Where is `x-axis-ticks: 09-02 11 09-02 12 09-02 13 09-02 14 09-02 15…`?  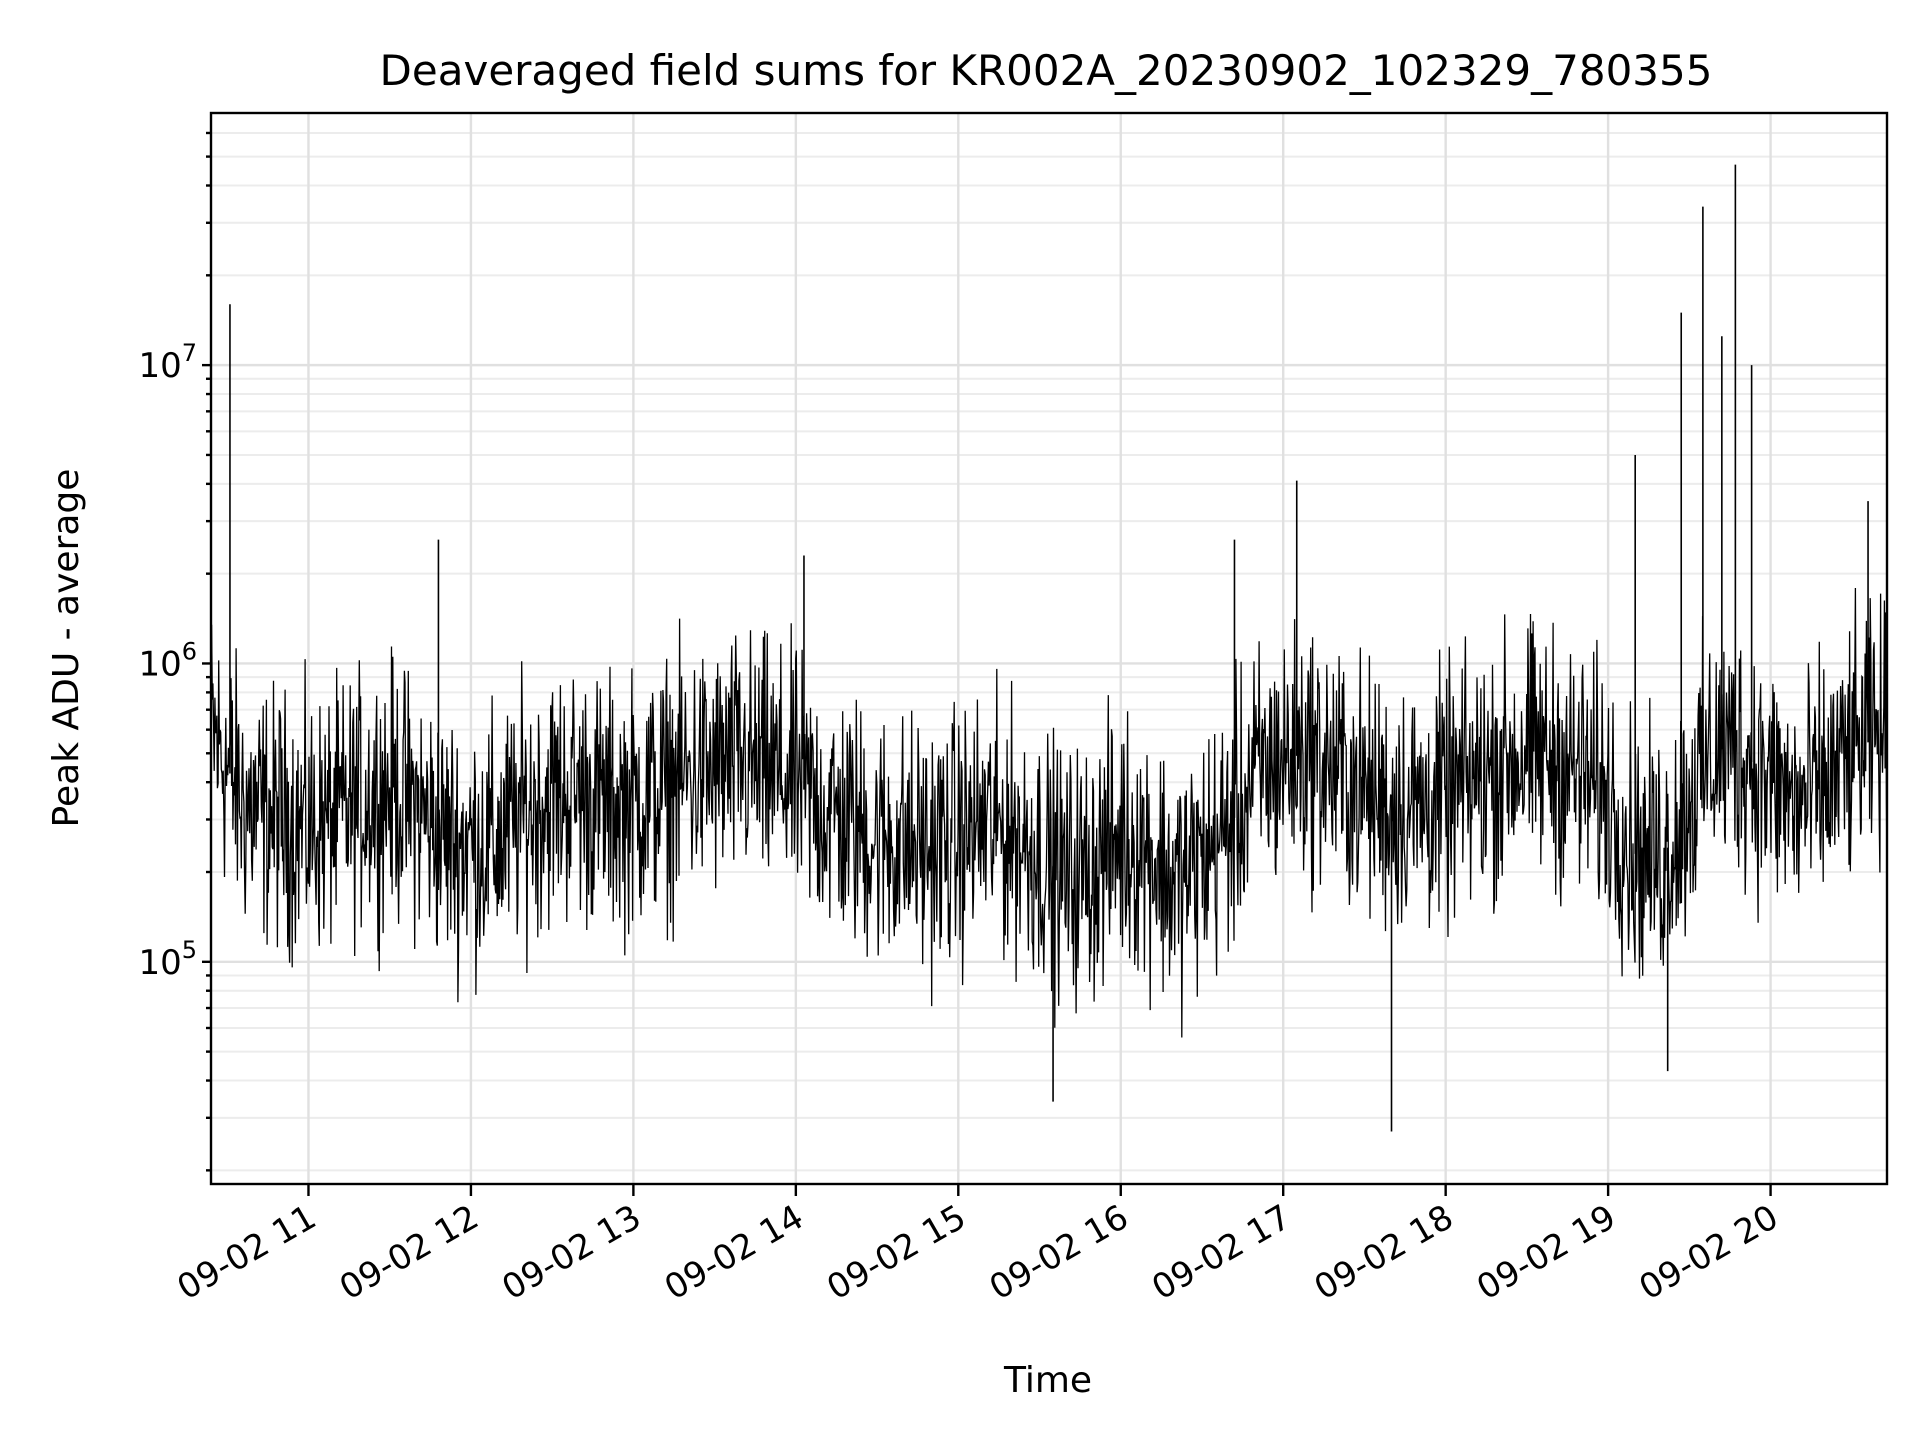 x-axis-ticks: 09-02 11 09-02 12 09-02 13 09-02 14 09-02 15… is located at coordinates (978, 1246).